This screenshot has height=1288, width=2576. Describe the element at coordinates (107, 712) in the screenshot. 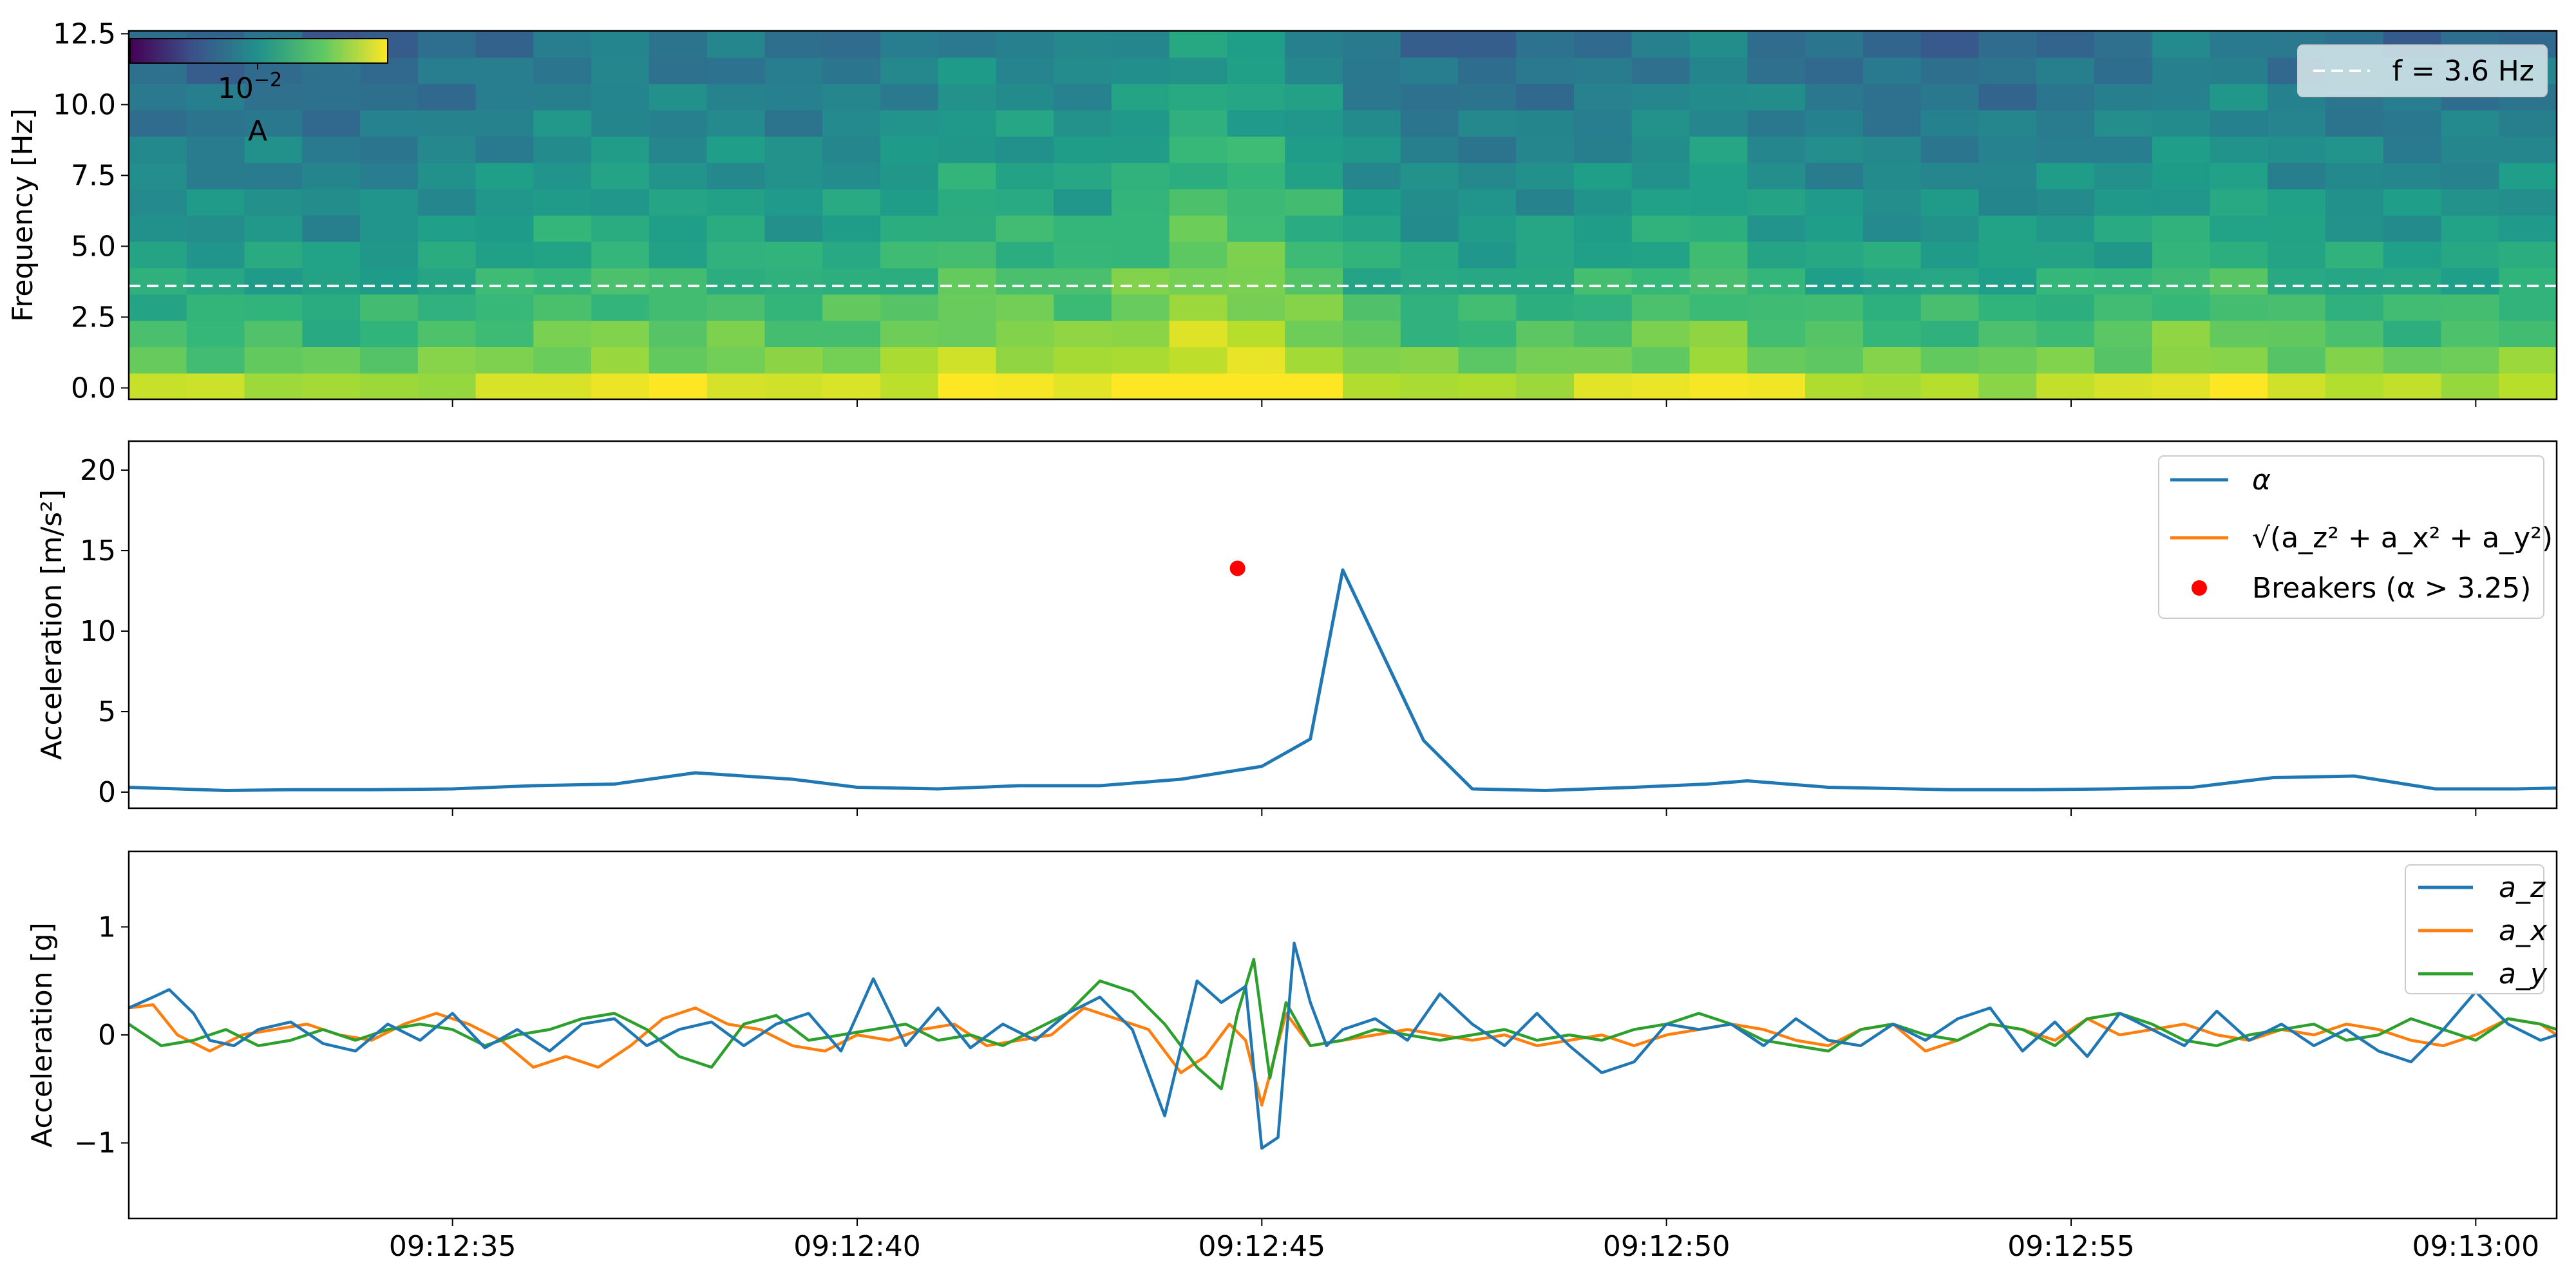

I see `alpha-y-tick-label: 5` at that location.